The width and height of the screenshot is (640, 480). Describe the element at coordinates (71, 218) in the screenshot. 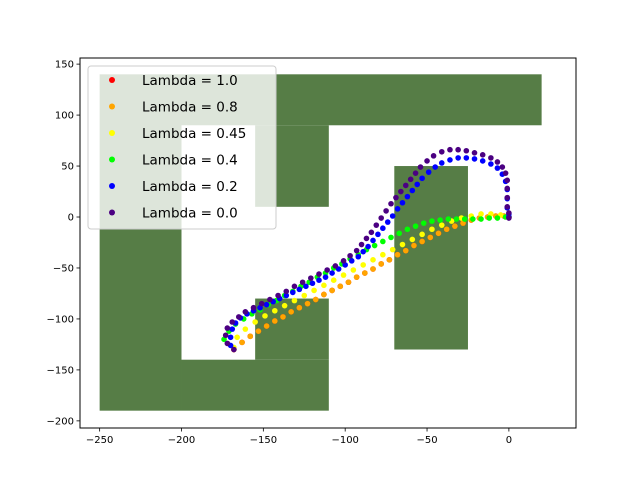

I see `y-tick-label: 0` at that location.